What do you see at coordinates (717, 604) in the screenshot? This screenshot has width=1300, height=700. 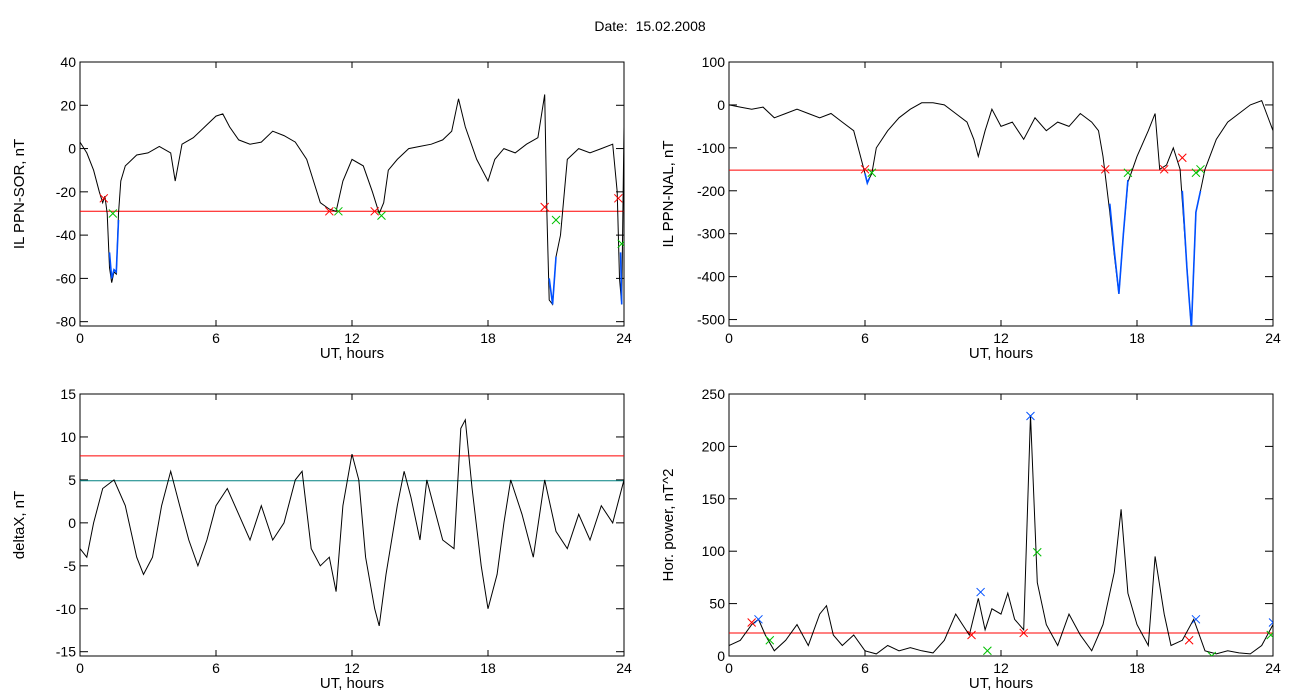 I see `y-tick-label: 50` at bounding box center [717, 604].